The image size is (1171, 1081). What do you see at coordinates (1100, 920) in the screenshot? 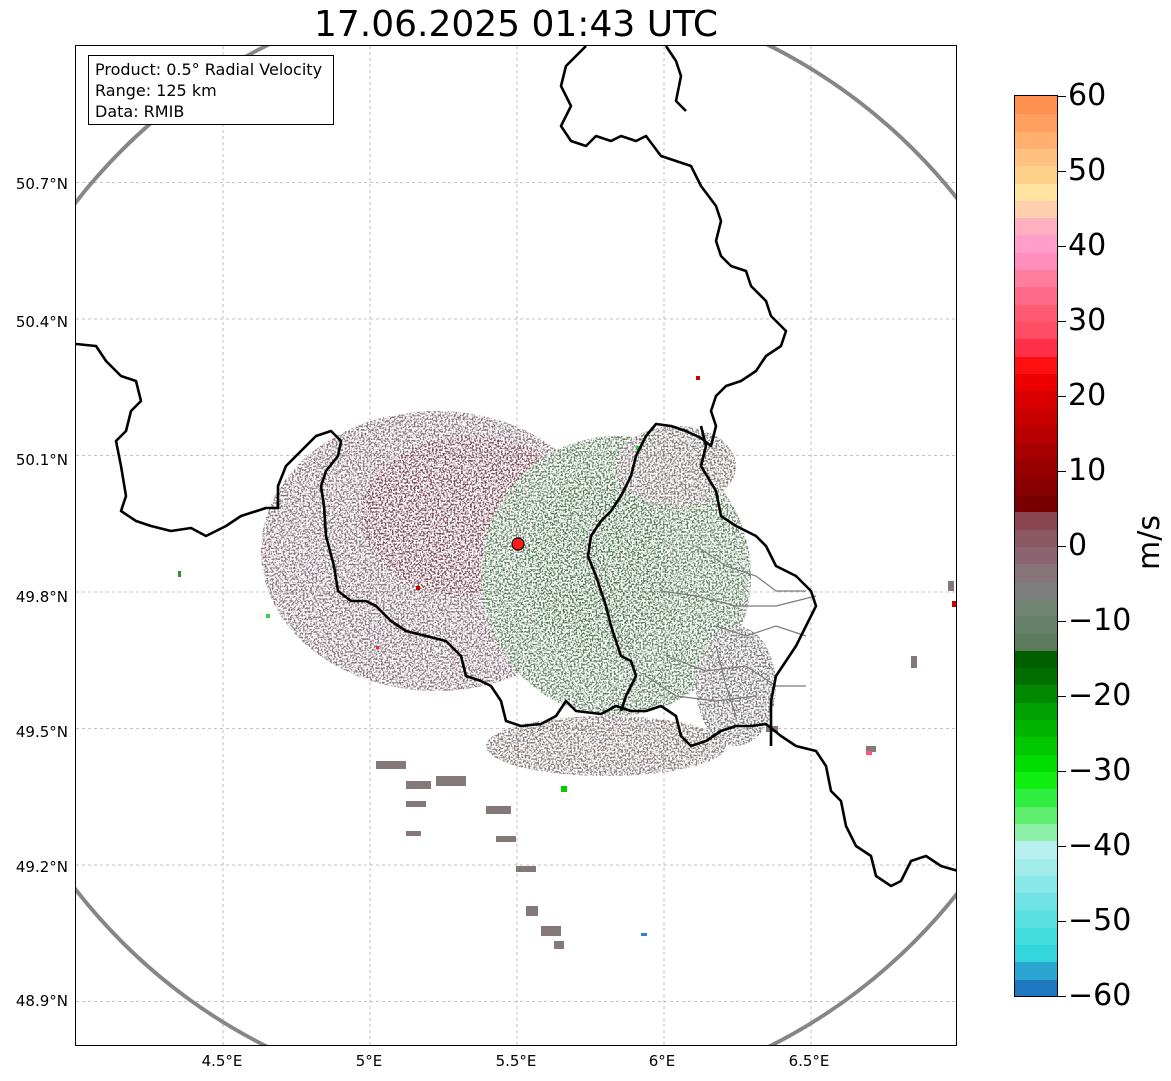
I see `colorbar-tick-label: −50` at bounding box center [1100, 920].